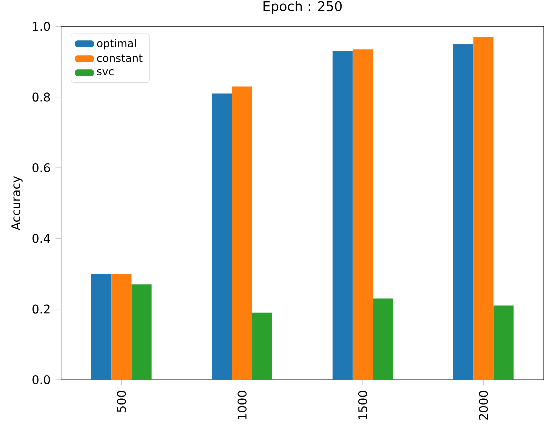 This screenshot has height=434, width=552. Describe the element at coordinates (120, 58) in the screenshot. I see `legend-label: constant` at that location.